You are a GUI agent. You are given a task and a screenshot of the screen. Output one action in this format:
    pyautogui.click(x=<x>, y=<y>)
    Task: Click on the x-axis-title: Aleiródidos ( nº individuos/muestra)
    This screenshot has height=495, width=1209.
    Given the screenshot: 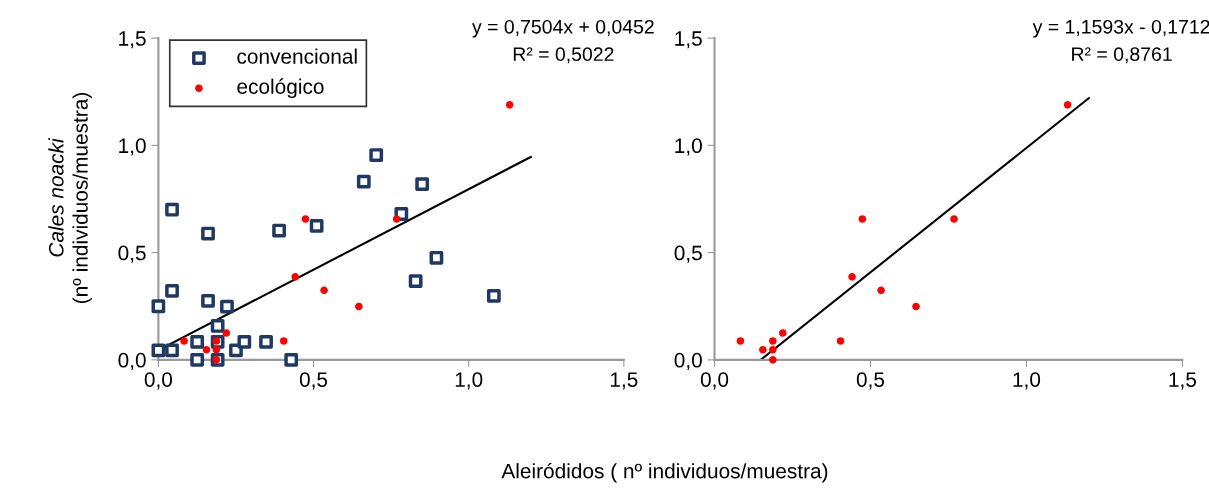 What is the action you would take?
    pyautogui.click(x=664, y=472)
    